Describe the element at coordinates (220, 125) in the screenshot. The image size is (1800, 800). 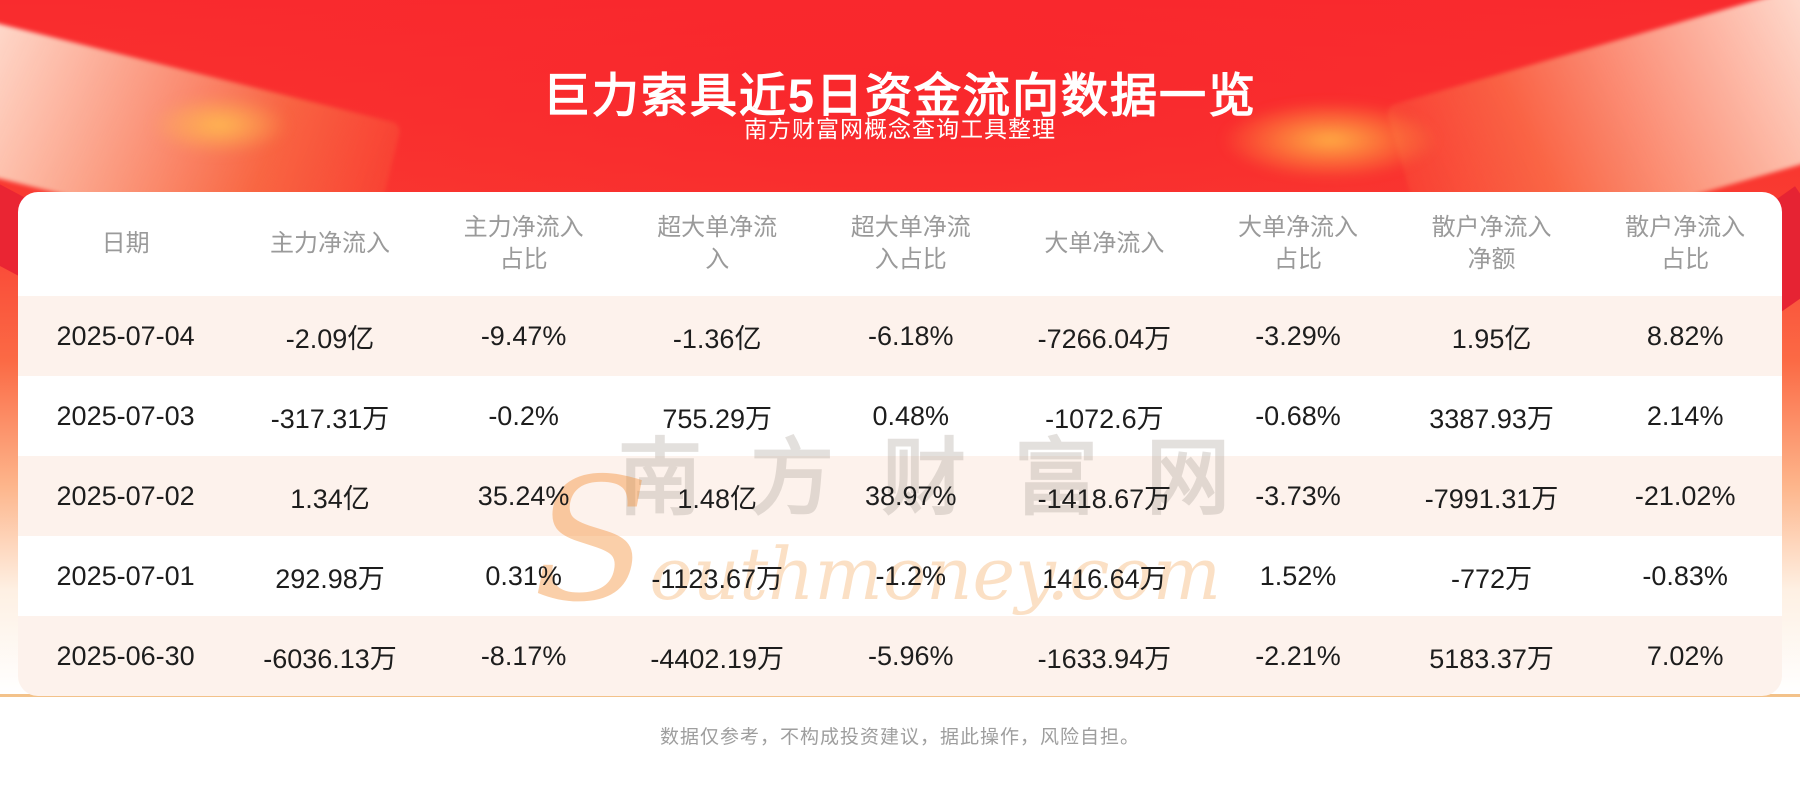
I see `decoration-gold-spark-left` at that location.